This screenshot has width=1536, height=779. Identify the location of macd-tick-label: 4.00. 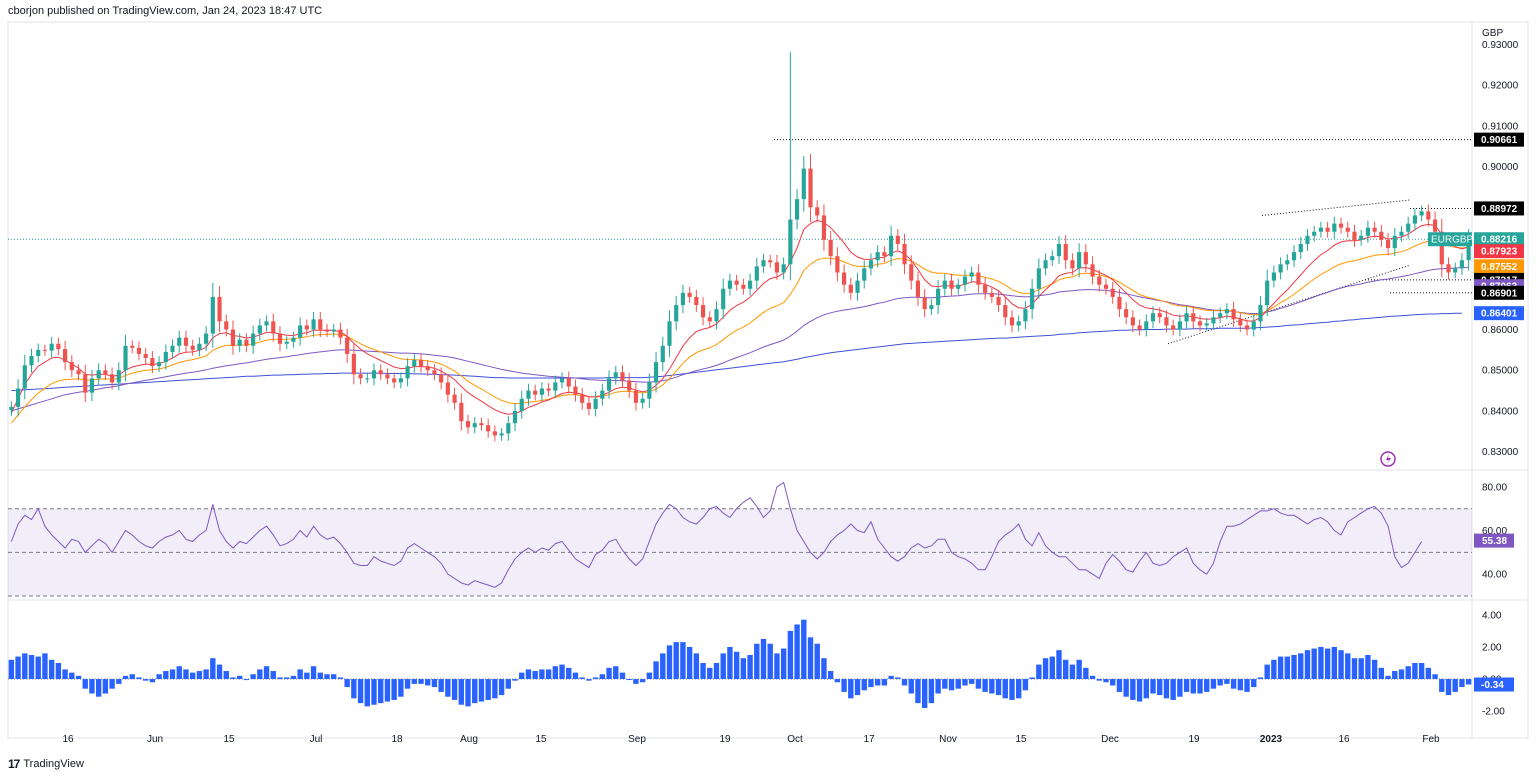
(1492, 615).